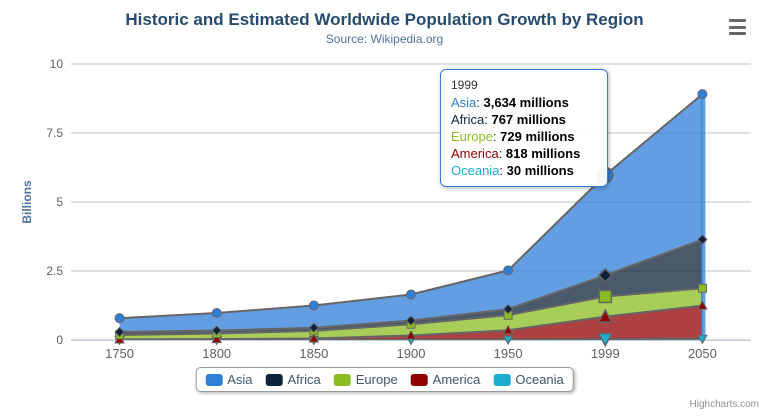 The height and width of the screenshot is (416, 769). Describe the element at coordinates (384, 39) in the screenshot. I see `chart-subtitle: Source: Wikipedia.org` at that location.